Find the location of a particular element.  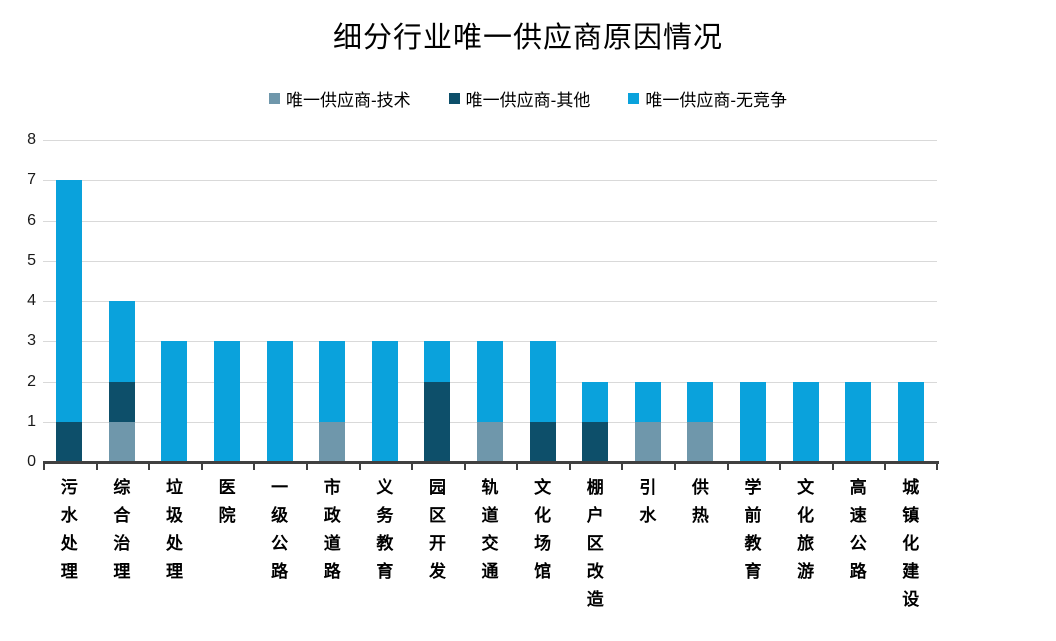

x-label-cell: 综合治理 is located at coordinates (122, 544).